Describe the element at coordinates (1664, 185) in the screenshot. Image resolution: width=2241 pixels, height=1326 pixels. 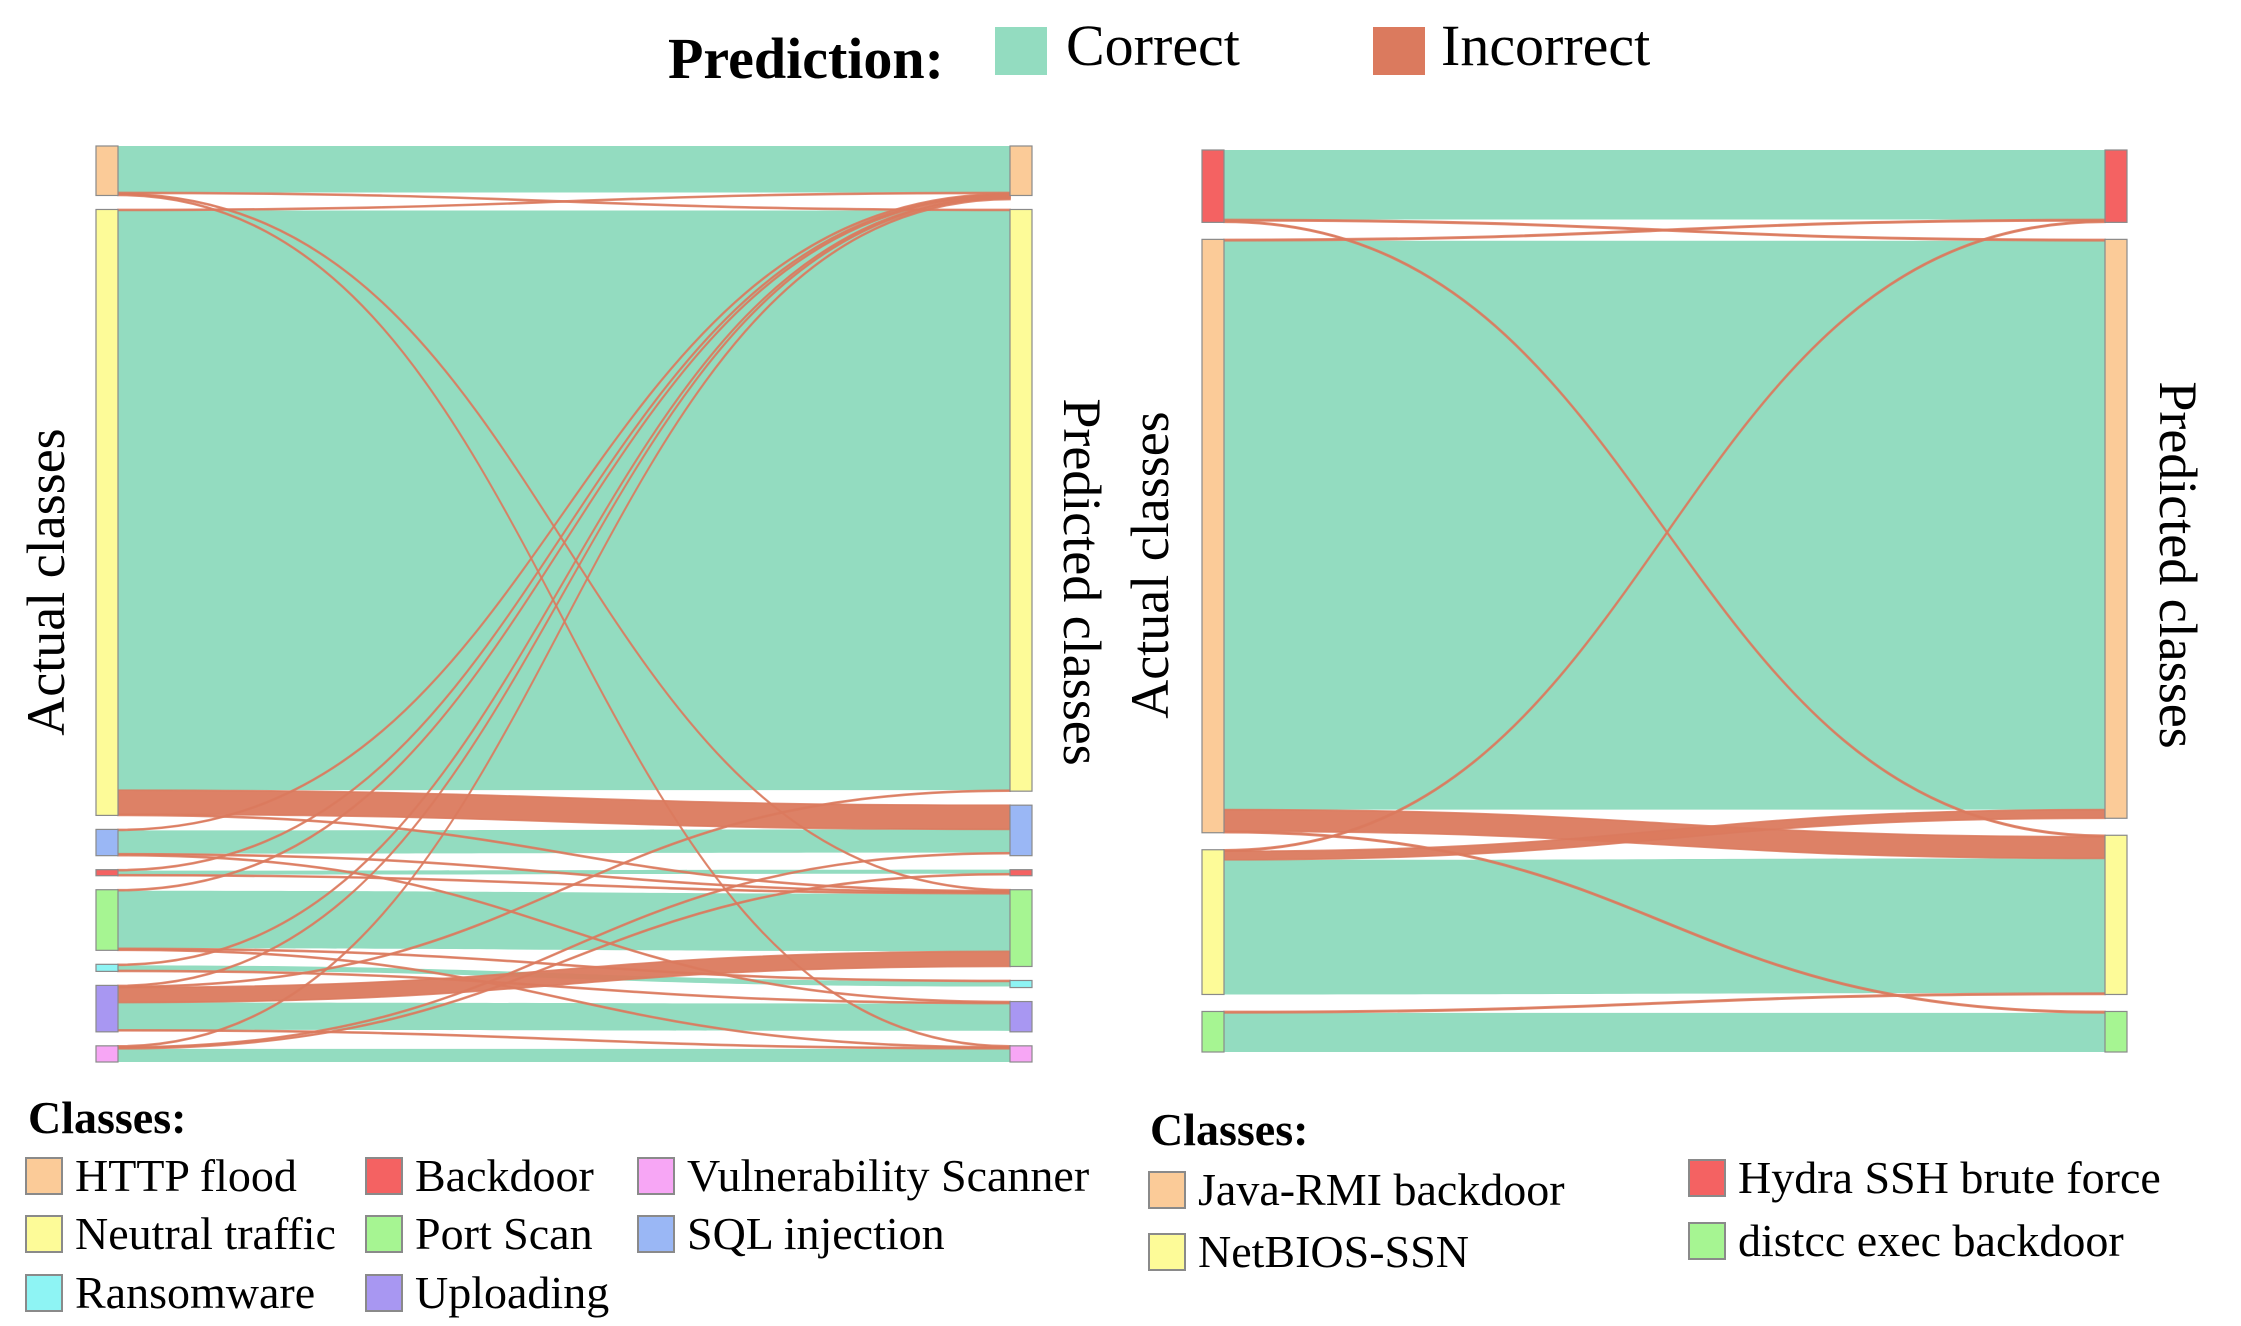
I see `correct-flow-hydra-ssh-brute-force-to-hydra-ssh-brute-force` at that location.